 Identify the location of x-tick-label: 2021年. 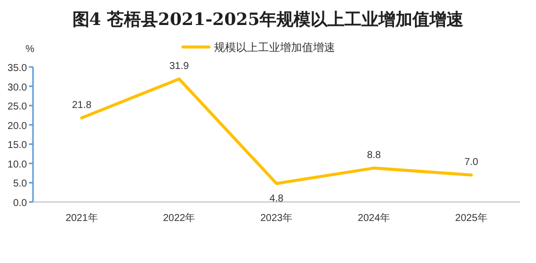
(82, 218).